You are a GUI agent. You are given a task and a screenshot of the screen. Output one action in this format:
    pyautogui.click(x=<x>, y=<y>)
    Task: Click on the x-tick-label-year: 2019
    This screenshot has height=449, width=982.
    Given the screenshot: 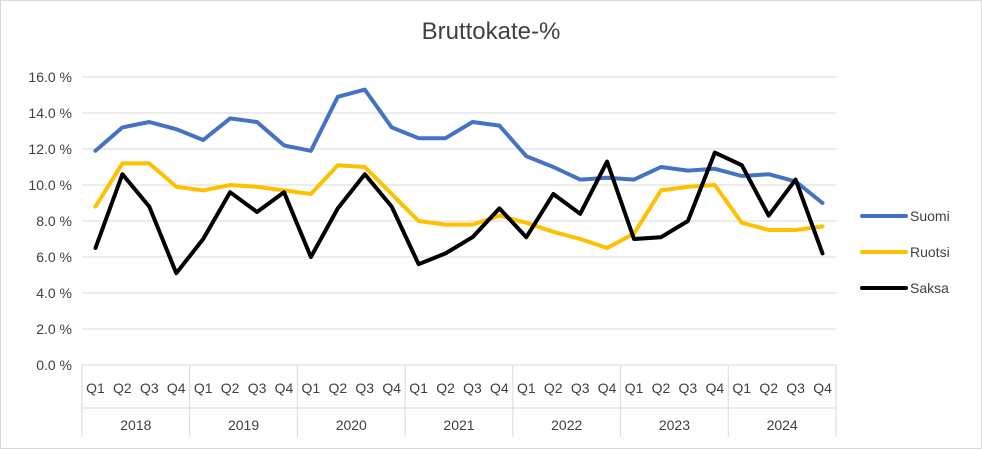 What is the action you would take?
    pyautogui.click(x=243, y=425)
    